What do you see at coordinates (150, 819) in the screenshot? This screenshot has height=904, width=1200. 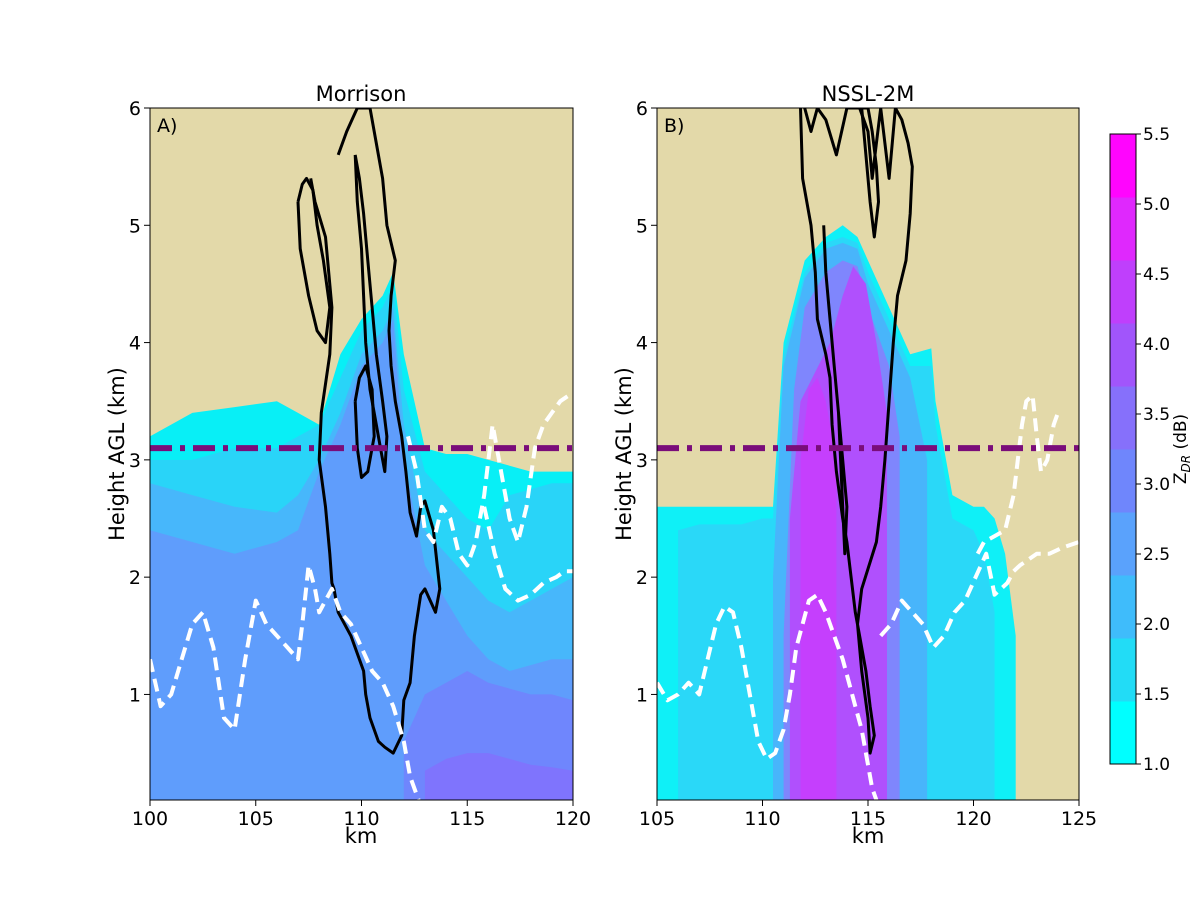 I see `x-tick-label: 100` at bounding box center [150, 819].